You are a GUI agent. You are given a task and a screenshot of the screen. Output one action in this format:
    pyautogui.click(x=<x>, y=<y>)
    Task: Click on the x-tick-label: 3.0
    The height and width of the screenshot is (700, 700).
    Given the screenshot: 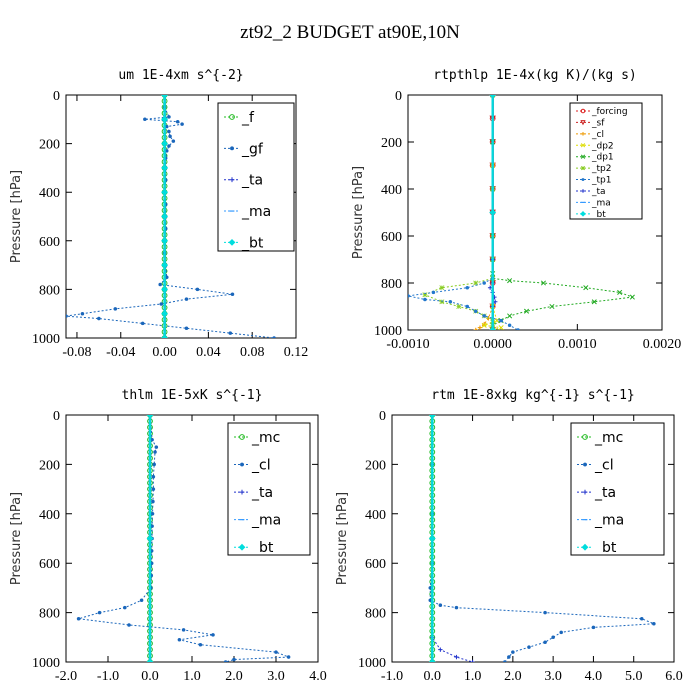 What is the action you would take?
    pyautogui.click(x=553, y=676)
    